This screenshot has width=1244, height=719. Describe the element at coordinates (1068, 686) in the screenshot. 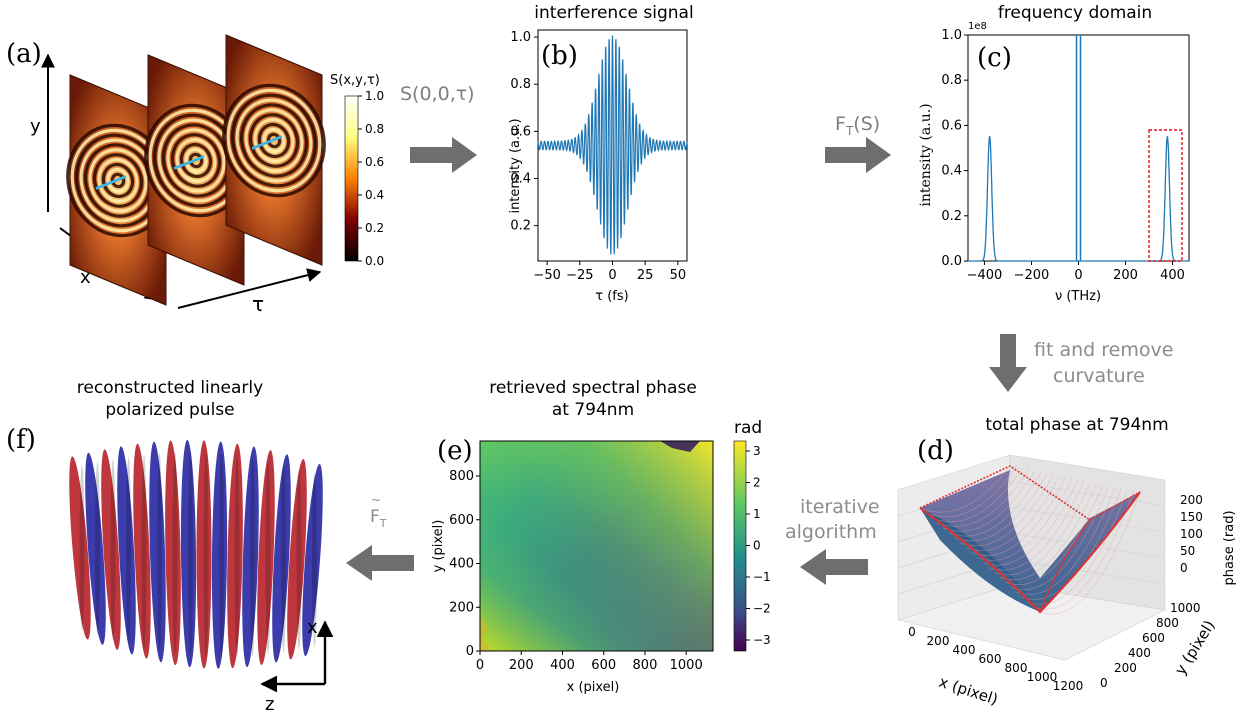

I see `x-tick-label: 1200` at that location.